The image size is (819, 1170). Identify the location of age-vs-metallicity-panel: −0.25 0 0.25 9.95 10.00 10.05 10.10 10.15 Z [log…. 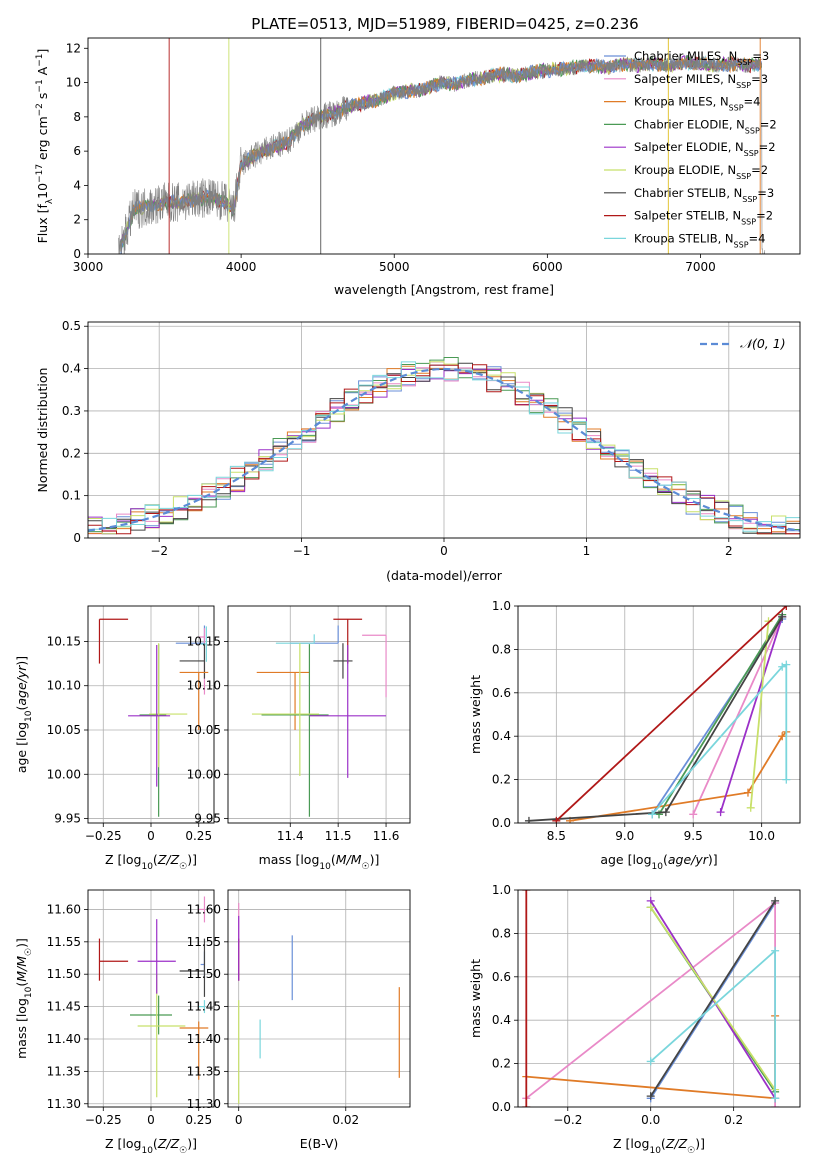
(114, 738).